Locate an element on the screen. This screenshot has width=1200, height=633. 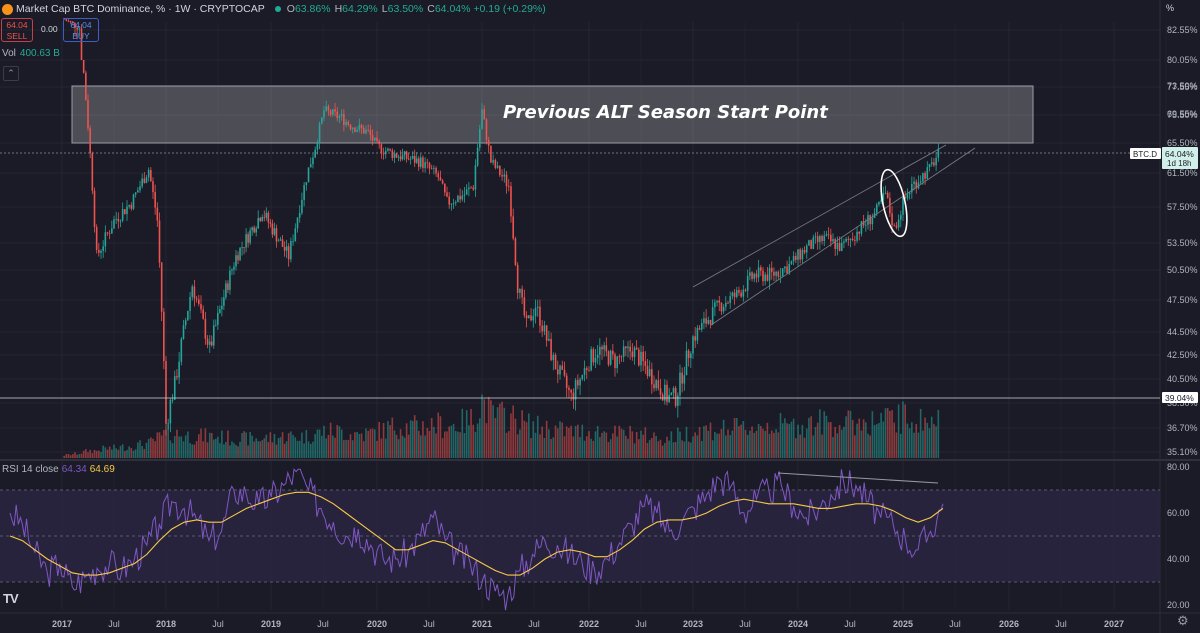
gear-icon: ⚙ is located at coordinates (1183, 620).